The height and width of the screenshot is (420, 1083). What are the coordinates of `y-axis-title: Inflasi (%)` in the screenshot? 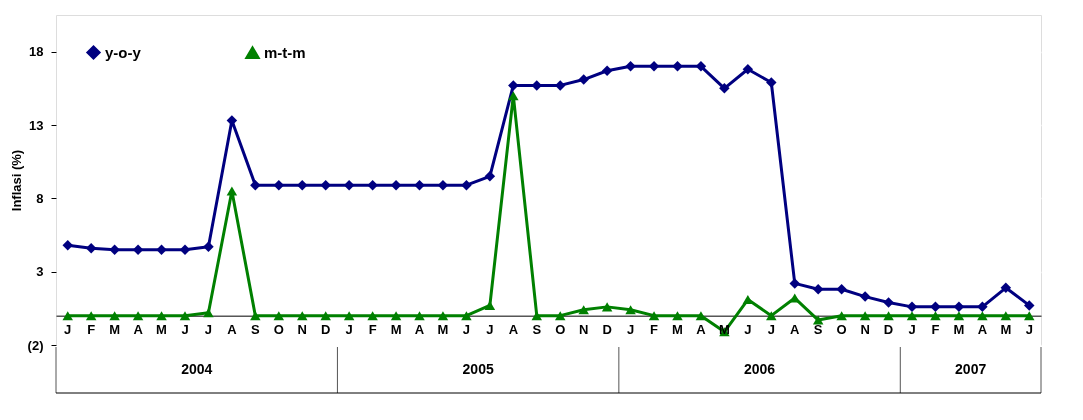 It's located at (16, 180).